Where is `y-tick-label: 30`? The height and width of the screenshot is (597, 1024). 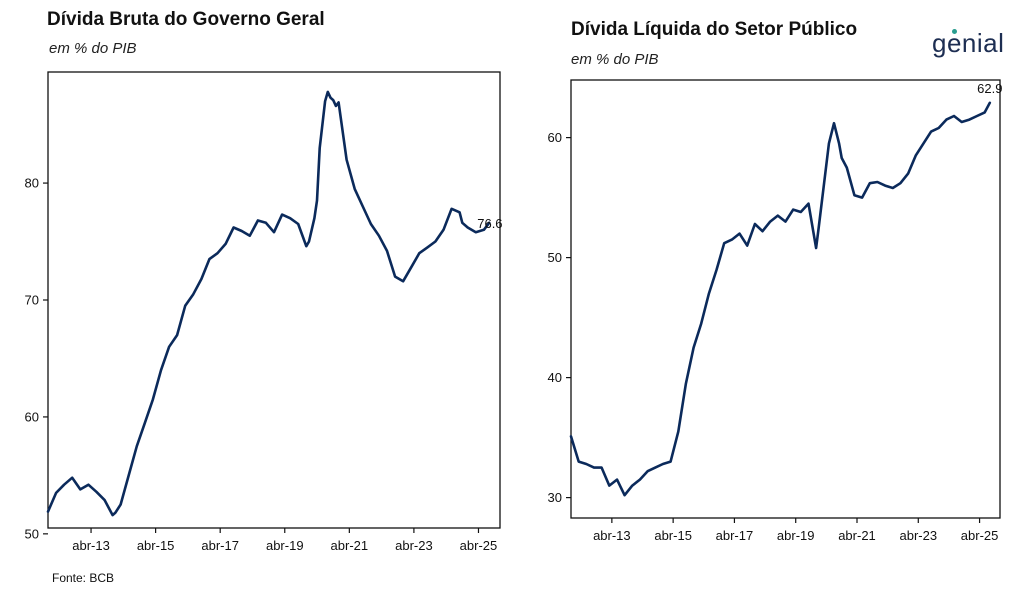 y-tick-label: 30 is located at coordinates (555, 497).